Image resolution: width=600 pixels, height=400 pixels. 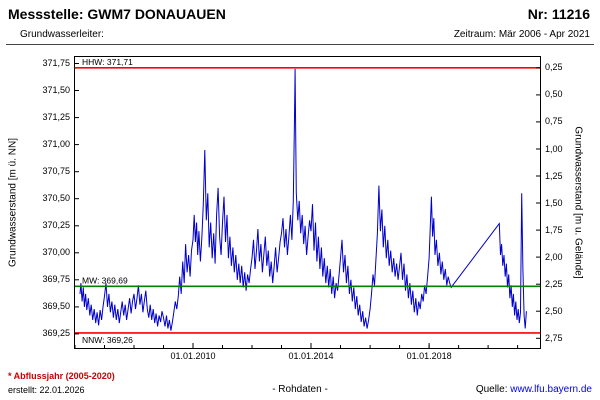 I want to click on y-axis-tick-right: 2,25, so click(x=554, y=283).